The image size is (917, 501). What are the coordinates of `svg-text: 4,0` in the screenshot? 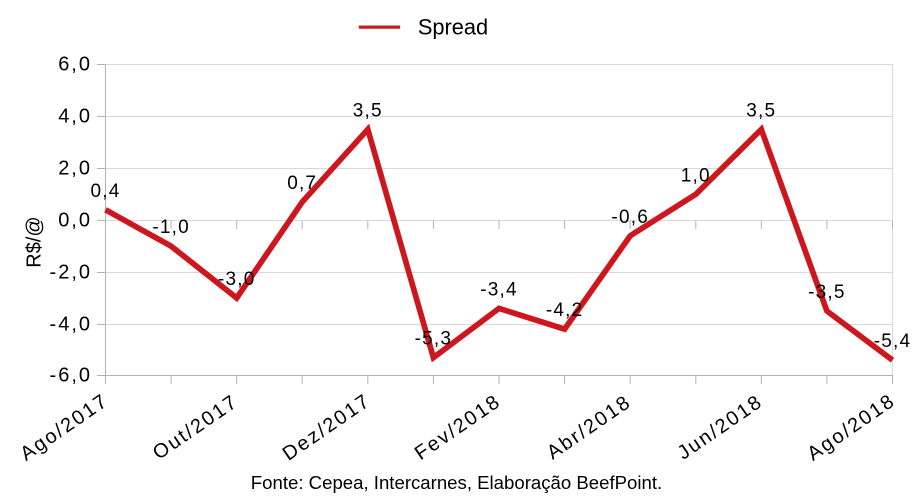 It's located at (75, 117).